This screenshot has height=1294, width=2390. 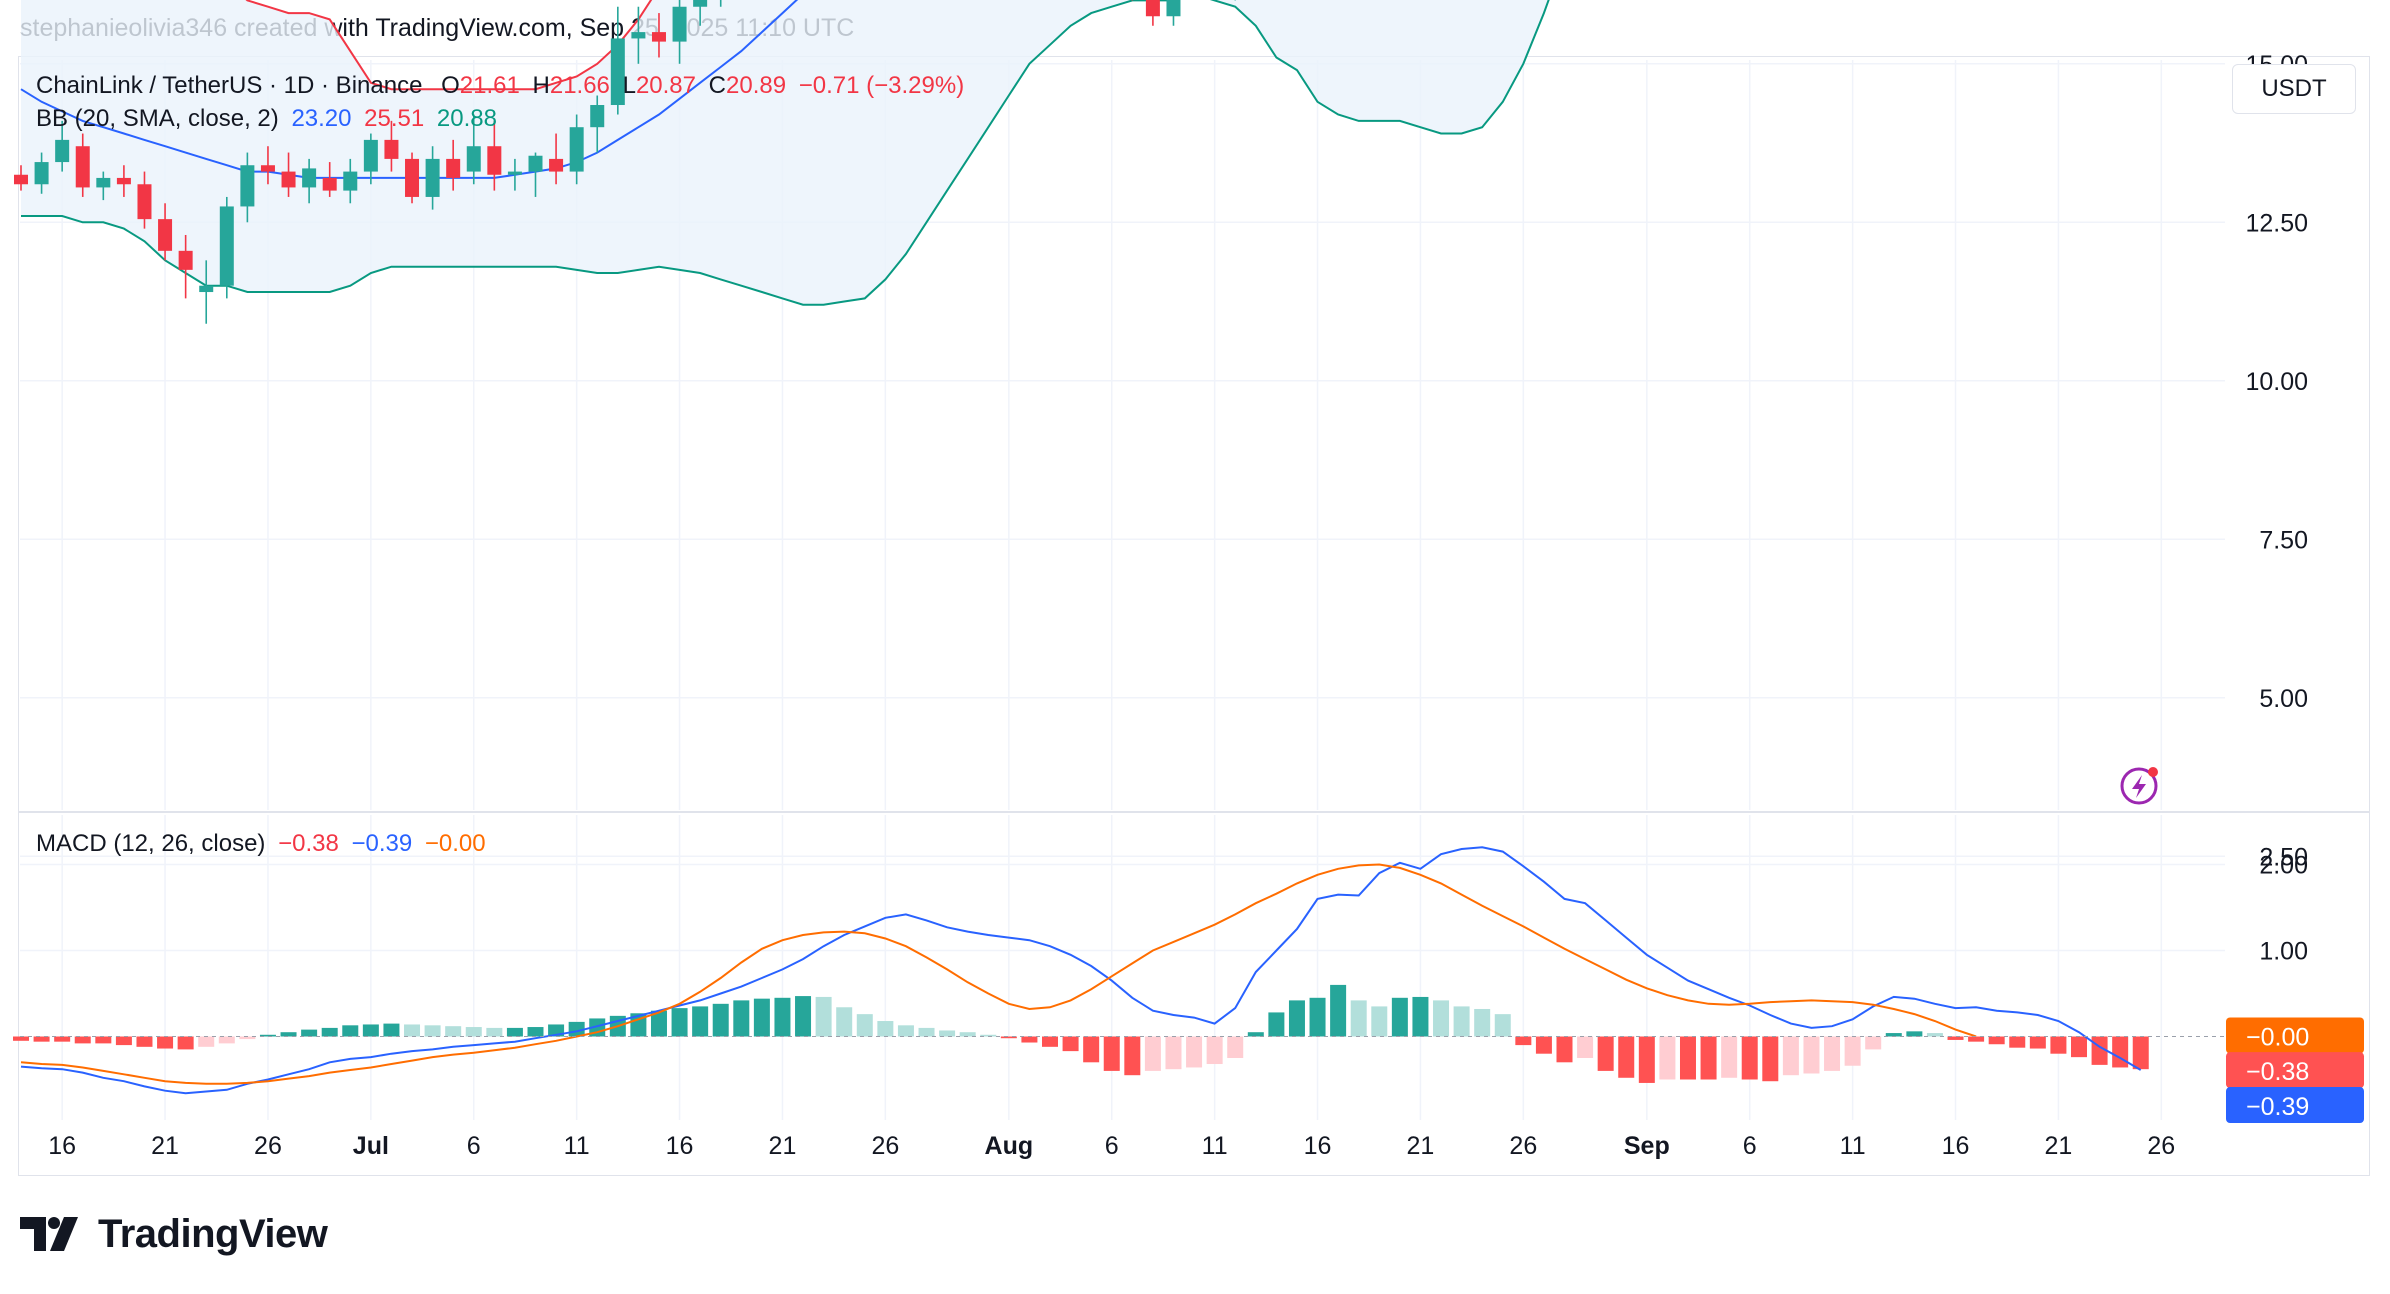 What do you see at coordinates (629, 85) in the screenshot?
I see `low-label: L` at bounding box center [629, 85].